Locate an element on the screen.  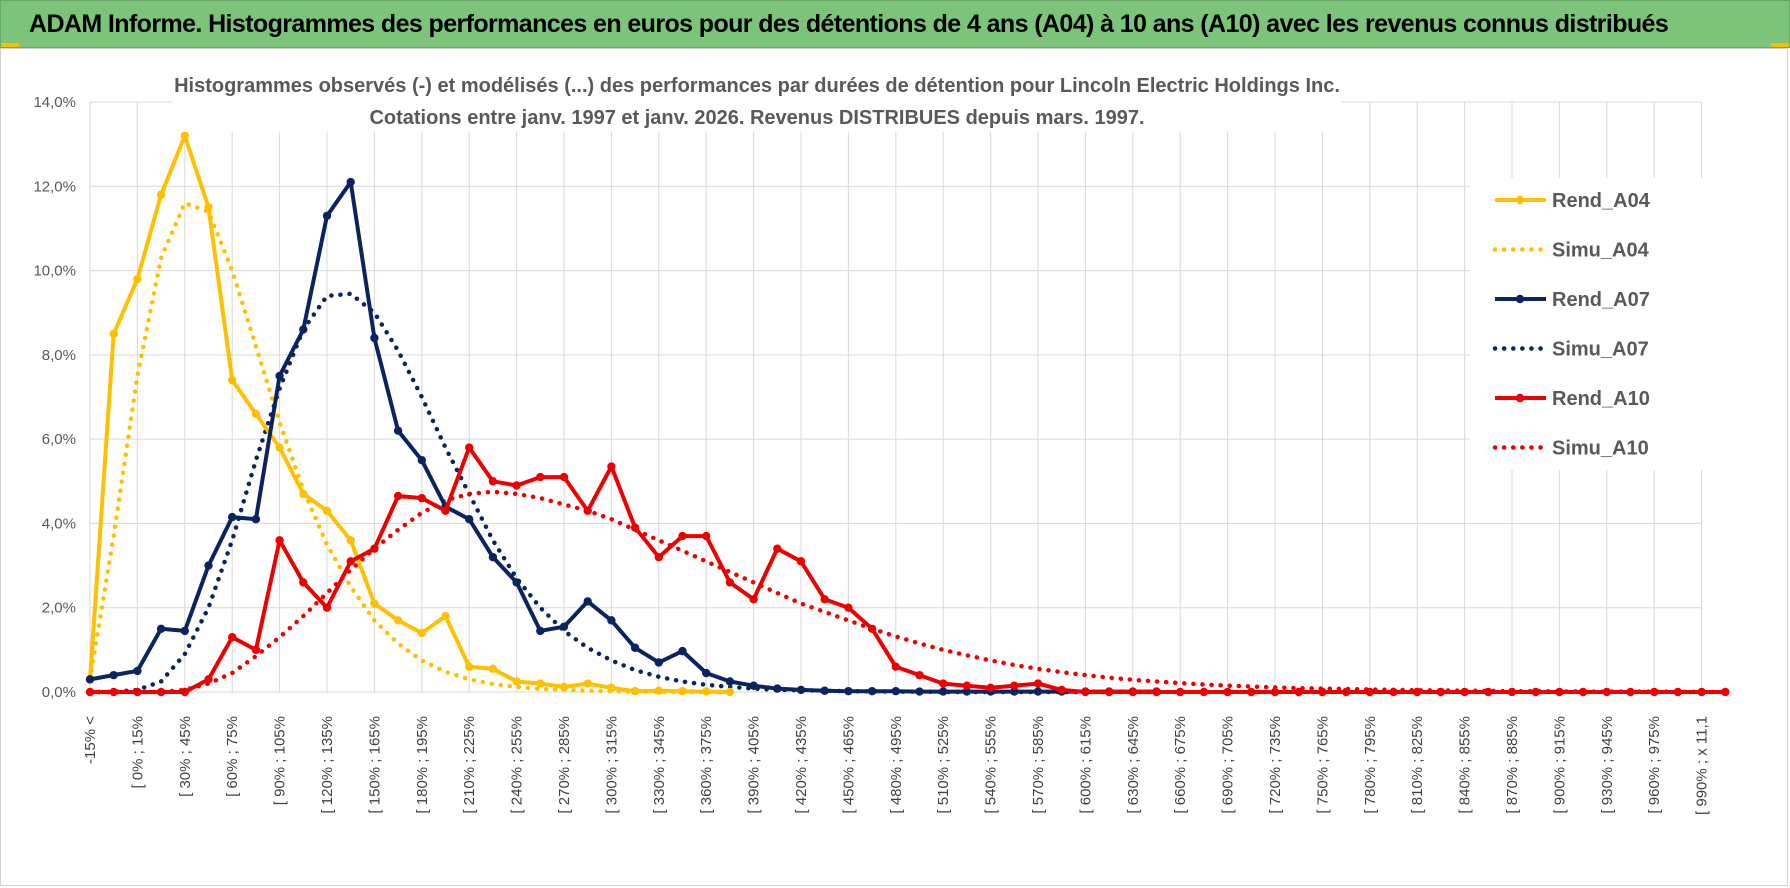
x-tick-label: [ 330% ; 345% is located at coordinates (659, 765).